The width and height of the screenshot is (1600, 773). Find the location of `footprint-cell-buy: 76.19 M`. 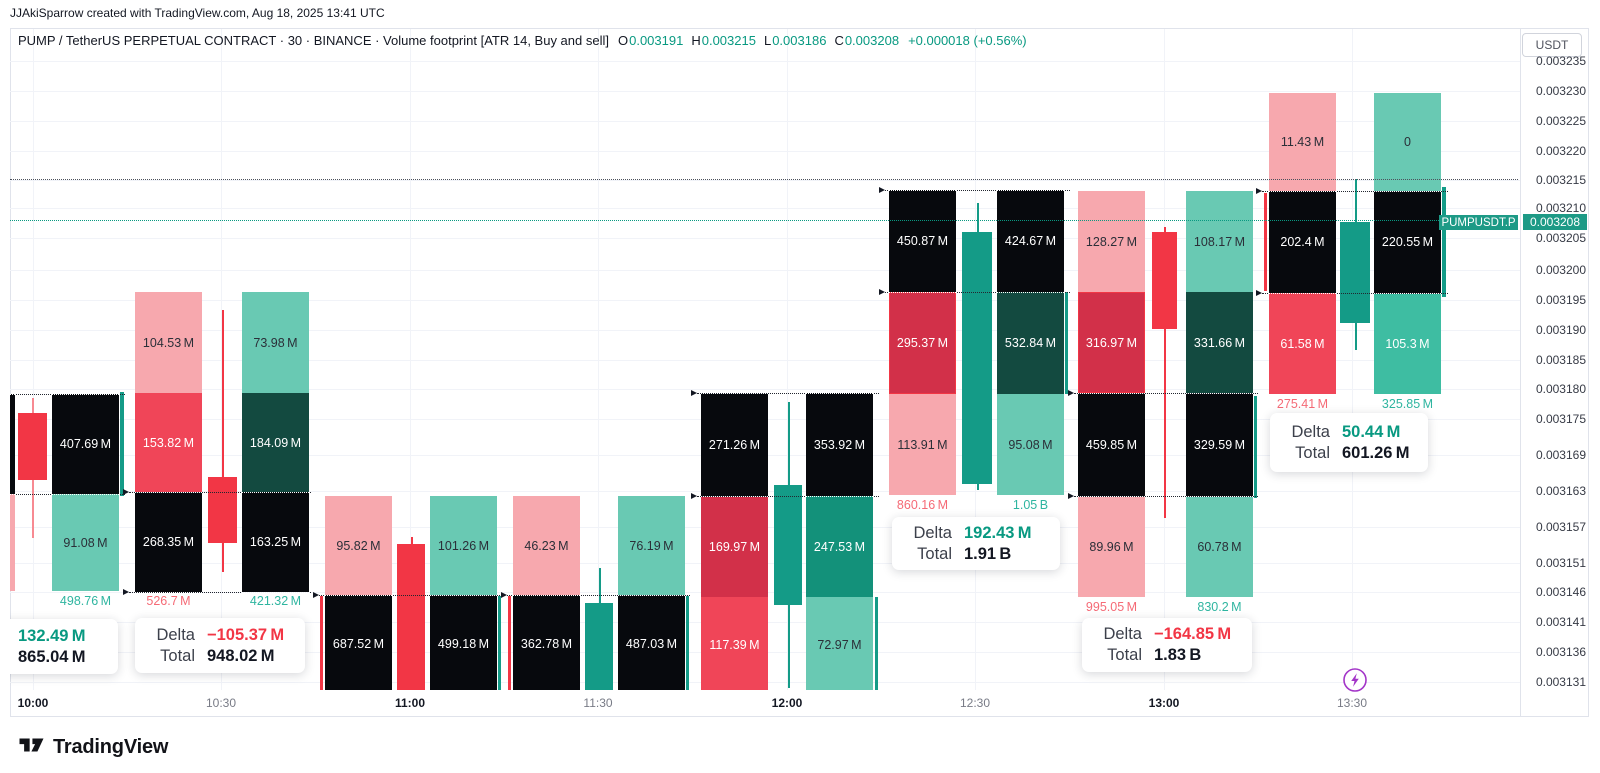

footprint-cell-buy: 76.19 M is located at coordinates (651, 545).